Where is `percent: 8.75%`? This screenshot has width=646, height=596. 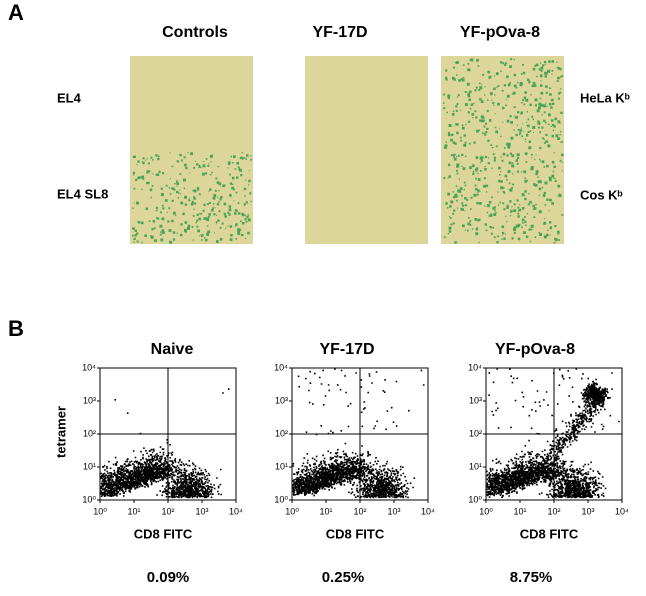 percent: 8.75% is located at coordinates (531, 577).